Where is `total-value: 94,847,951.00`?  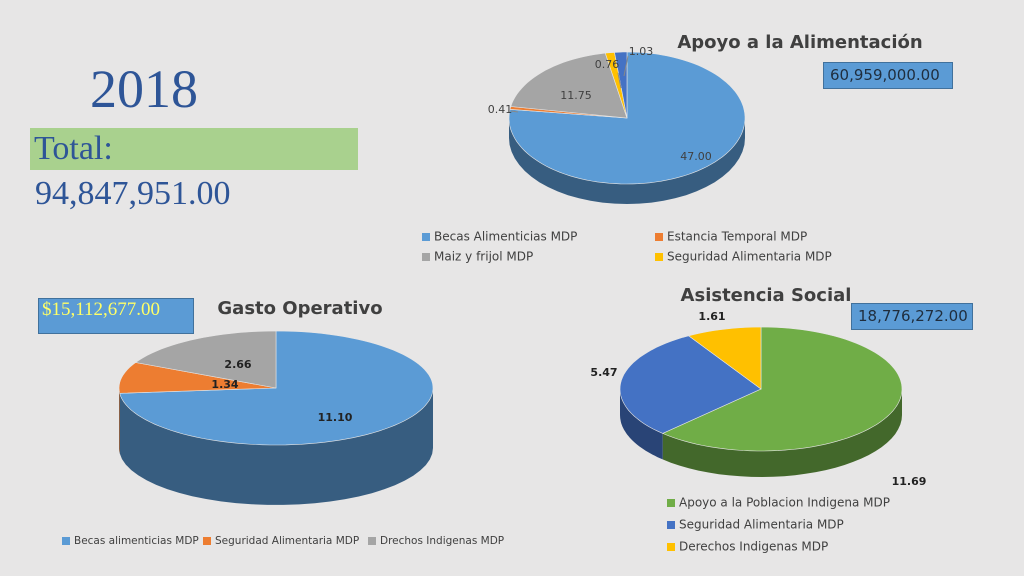
total-value: 94,847,951.00 is located at coordinates (133, 193).